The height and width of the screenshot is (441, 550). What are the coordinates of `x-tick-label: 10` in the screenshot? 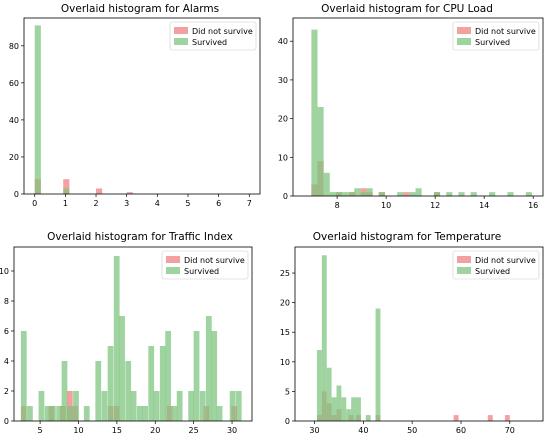 It's located at (78, 430).